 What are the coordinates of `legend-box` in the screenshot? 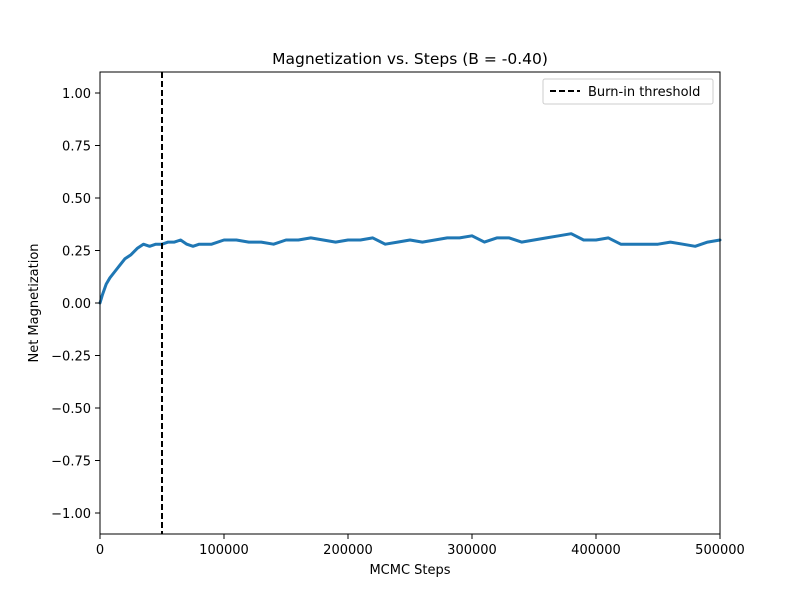 It's located at (628, 91).